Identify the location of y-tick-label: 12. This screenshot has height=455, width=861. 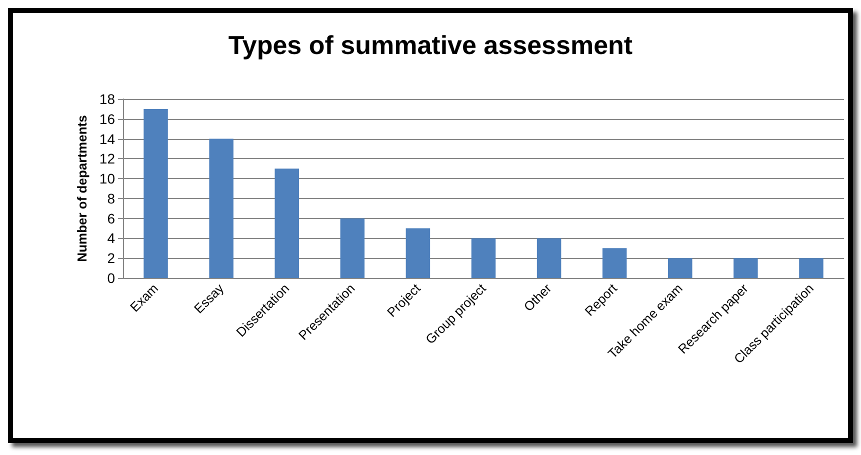
(107, 158).